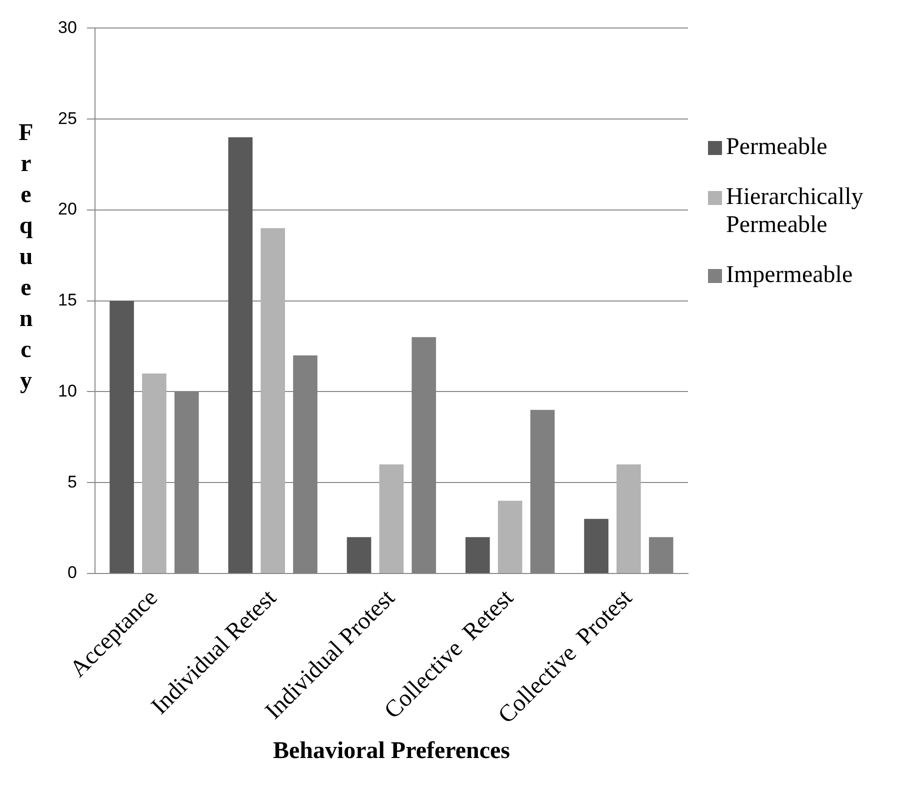  What do you see at coordinates (67, 390) in the screenshot?
I see `y-tick-label: 10` at bounding box center [67, 390].